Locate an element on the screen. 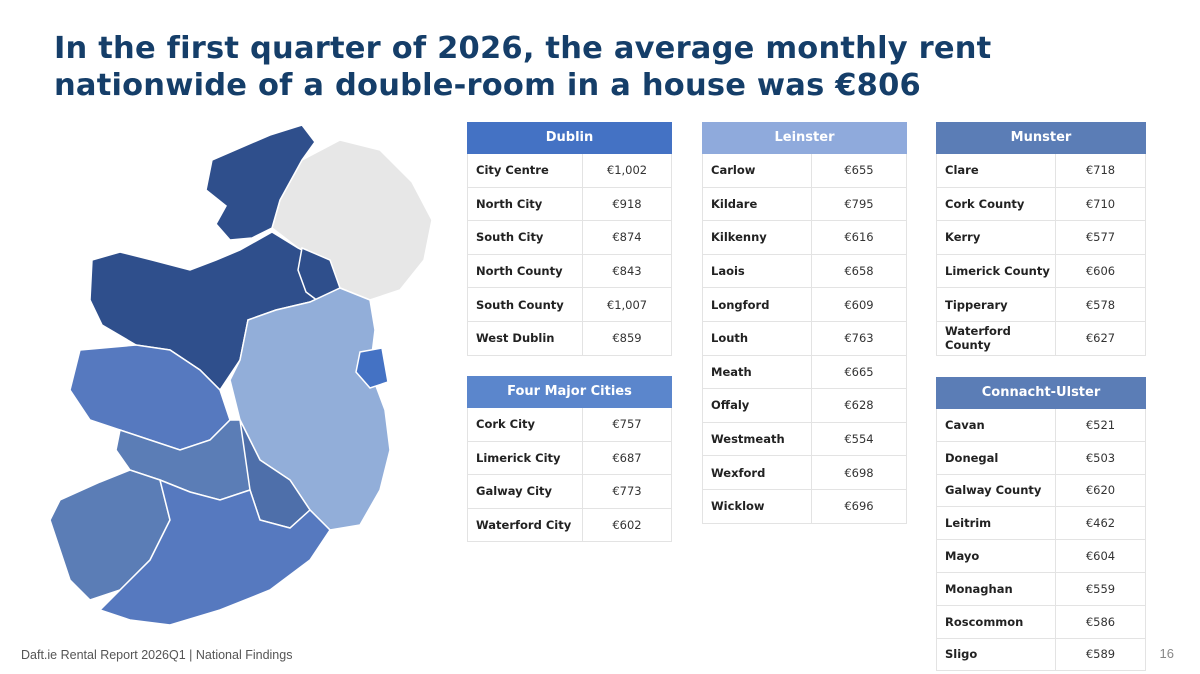 Image resolution: width=1200 pixels, height=674 pixels. table-row: Galway City €773 is located at coordinates (569, 492).